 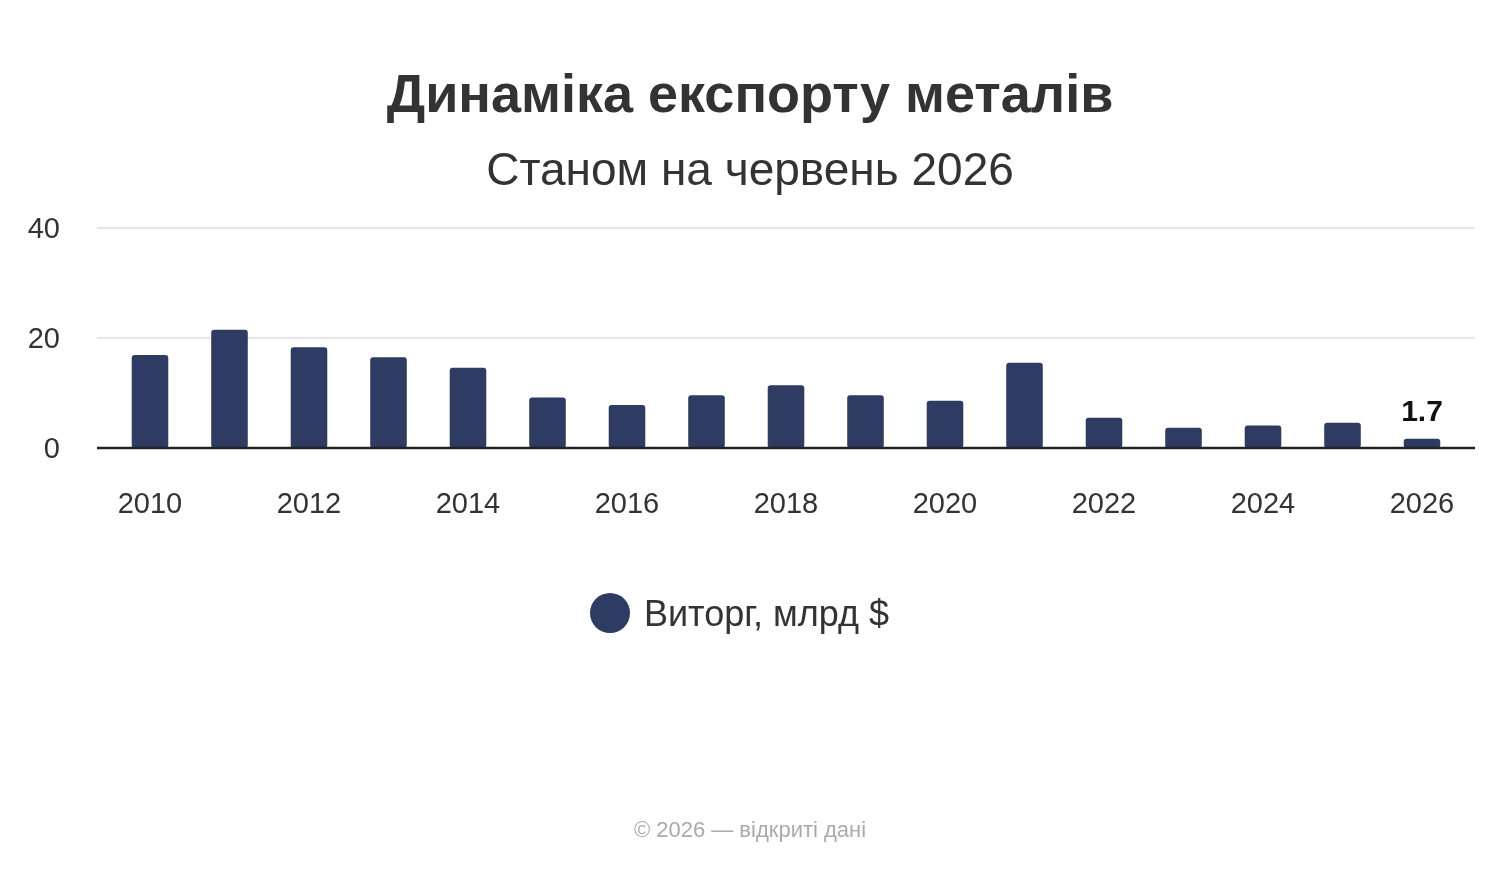 I want to click on x-tick-label: 2018, so click(x=786, y=503).